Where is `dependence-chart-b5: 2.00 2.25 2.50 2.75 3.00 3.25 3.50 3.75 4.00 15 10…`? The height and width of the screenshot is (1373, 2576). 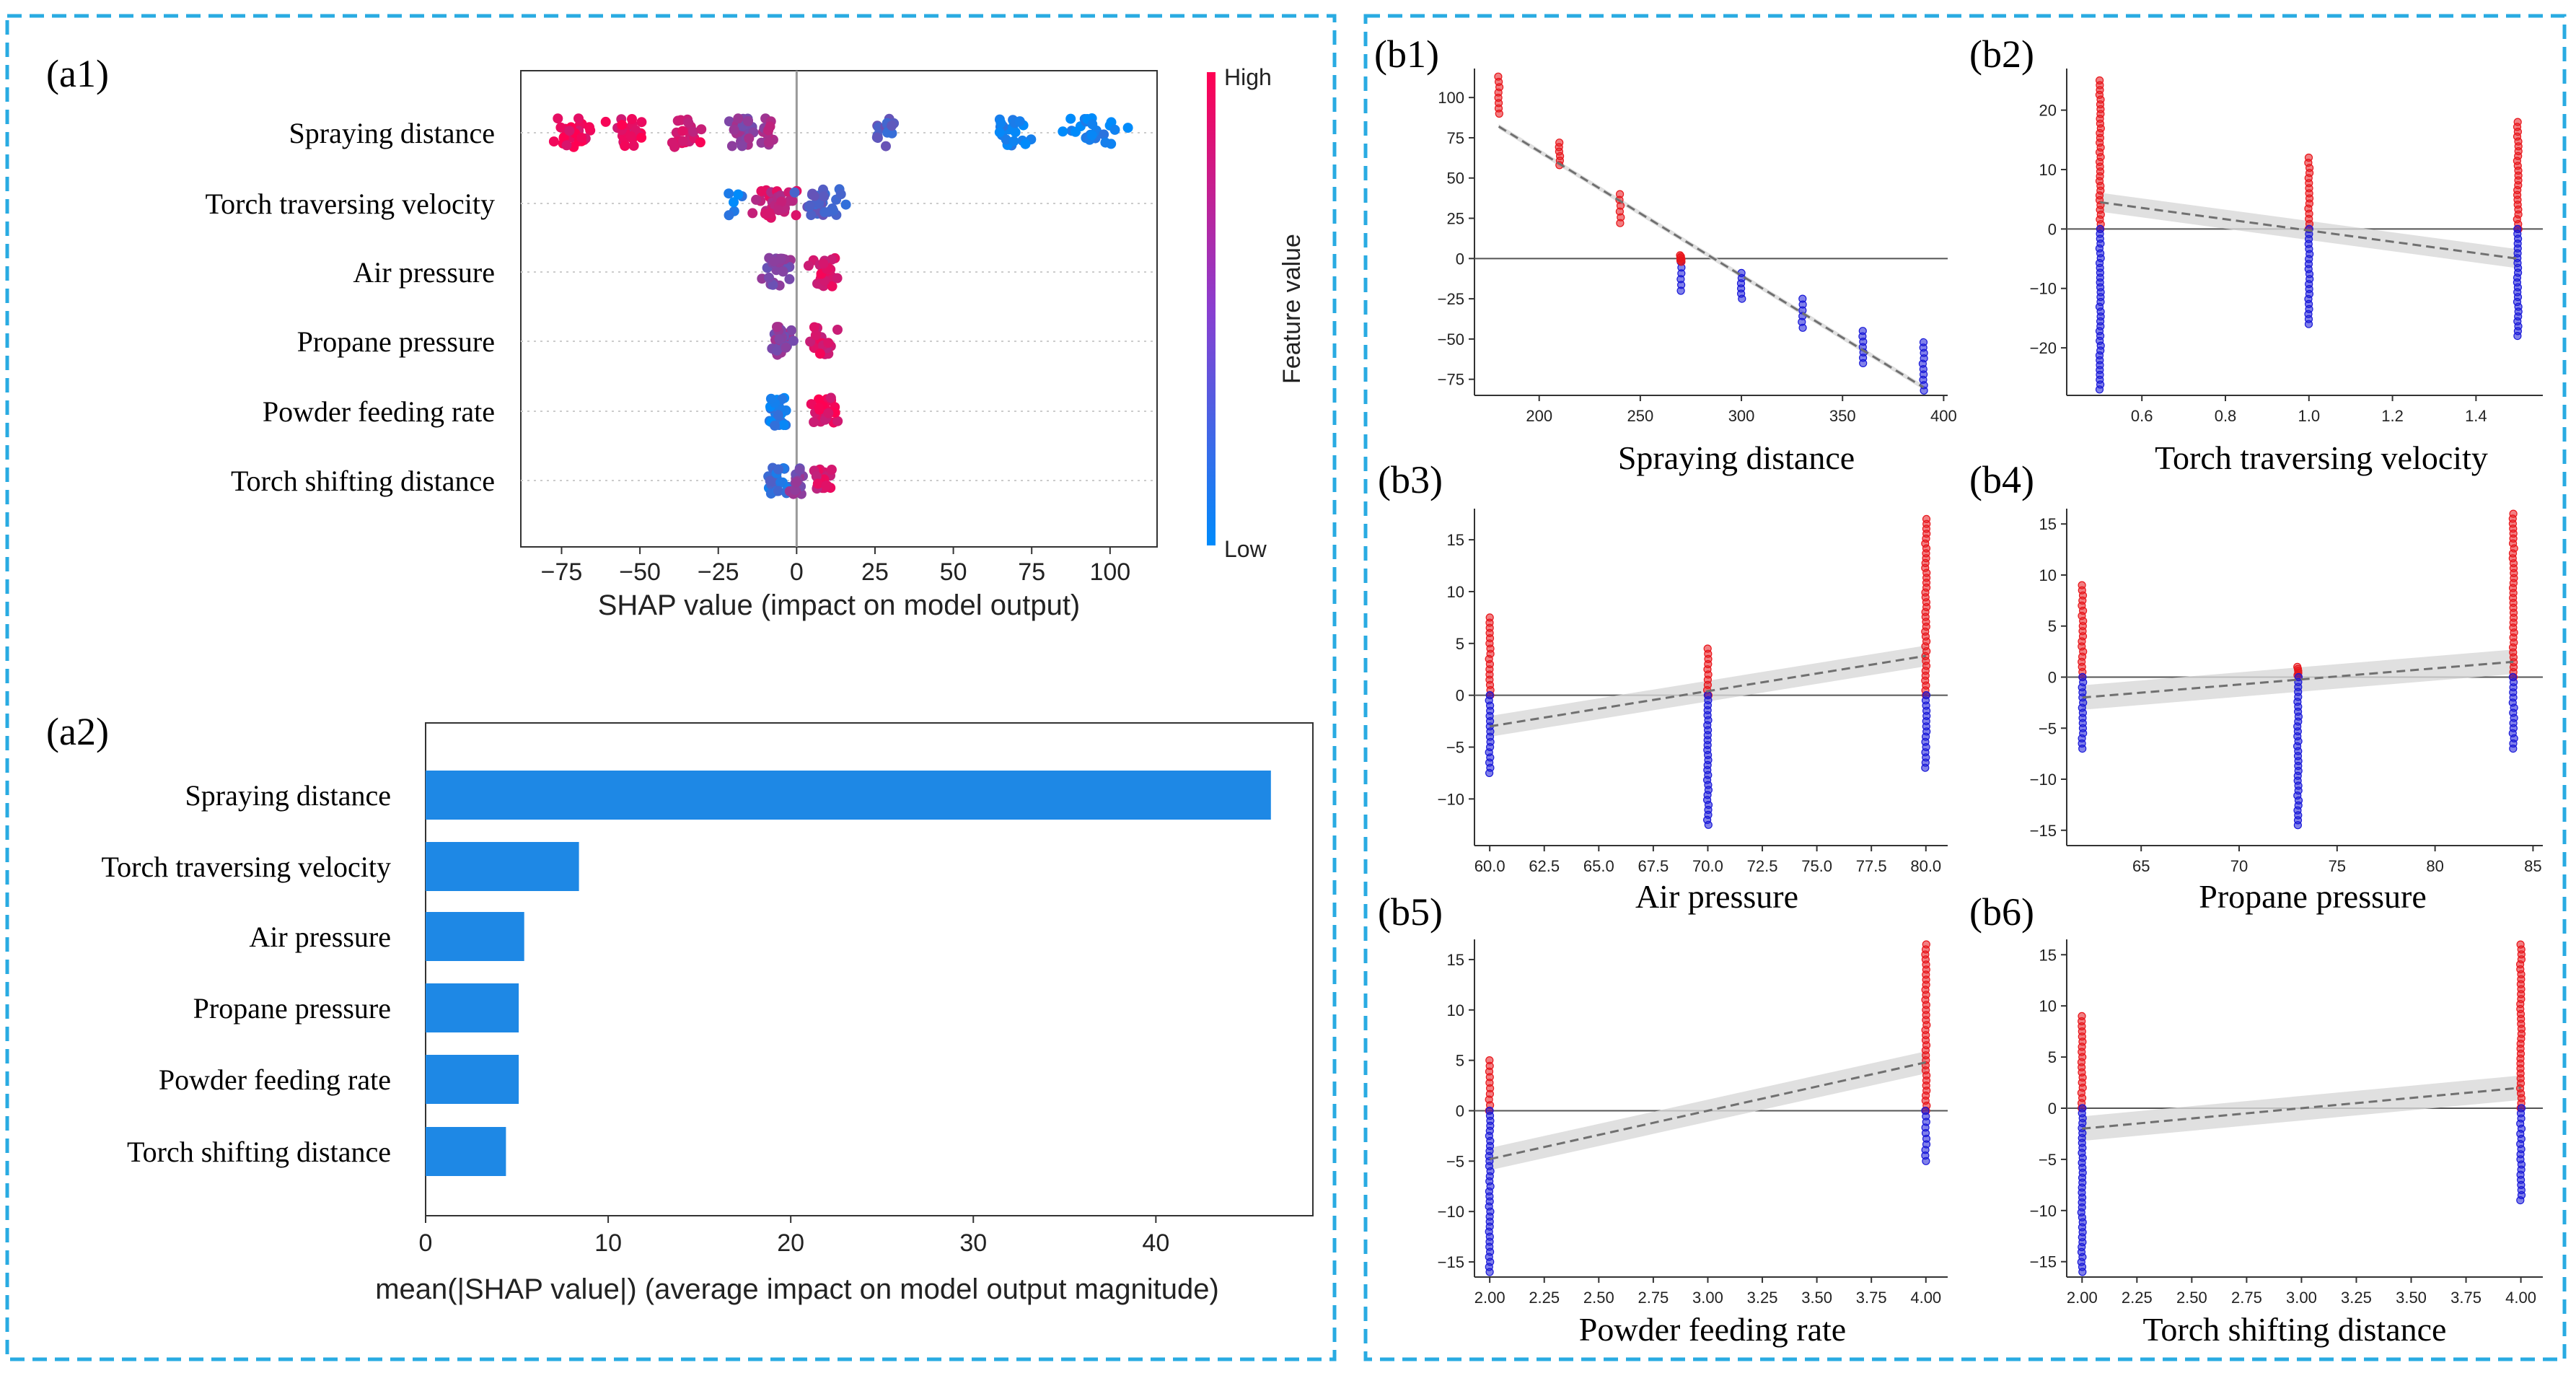
dependence-chart-b5: 2.00 2.25 2.50 2.75 3.00 3.25 3.50 3.75 4.00 15 10… is located at coordinates (1693, 1143).